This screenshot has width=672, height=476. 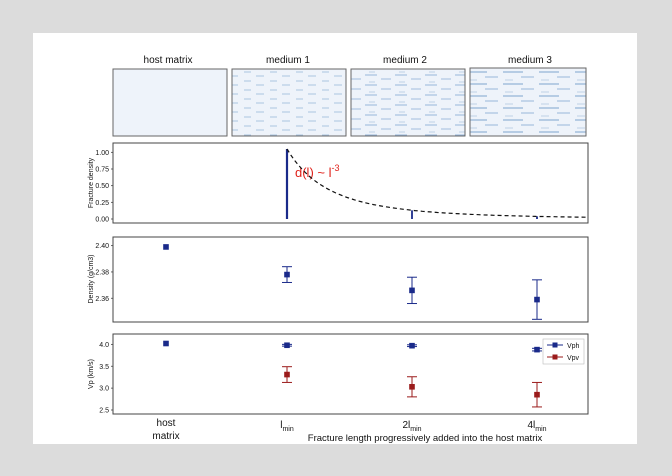 What do you see at coordinates (102, 170) in the screenshot?
I see `y-tick-label: 0.75` at bounding box center [102, 170].